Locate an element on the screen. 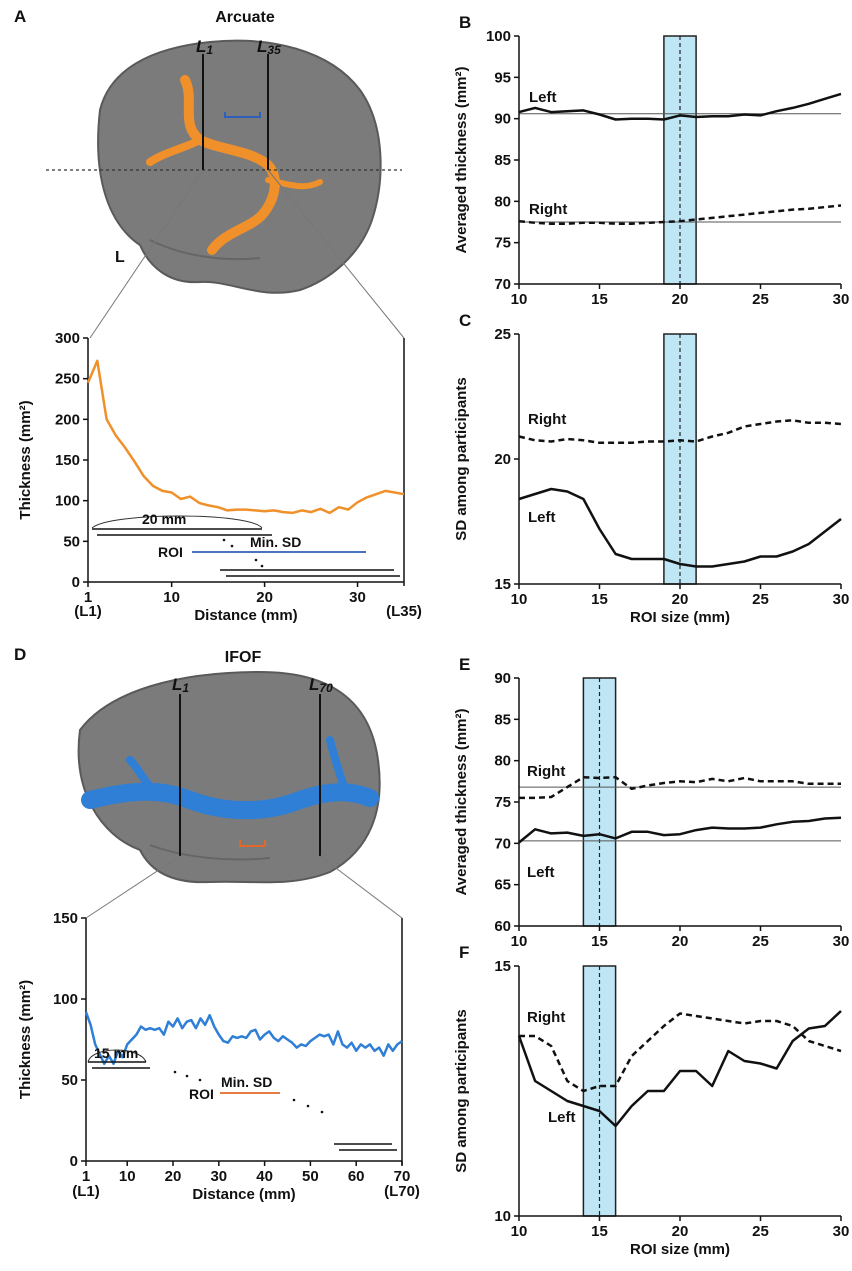  window-label: 15 mm is located at coordinates (116, 1053).